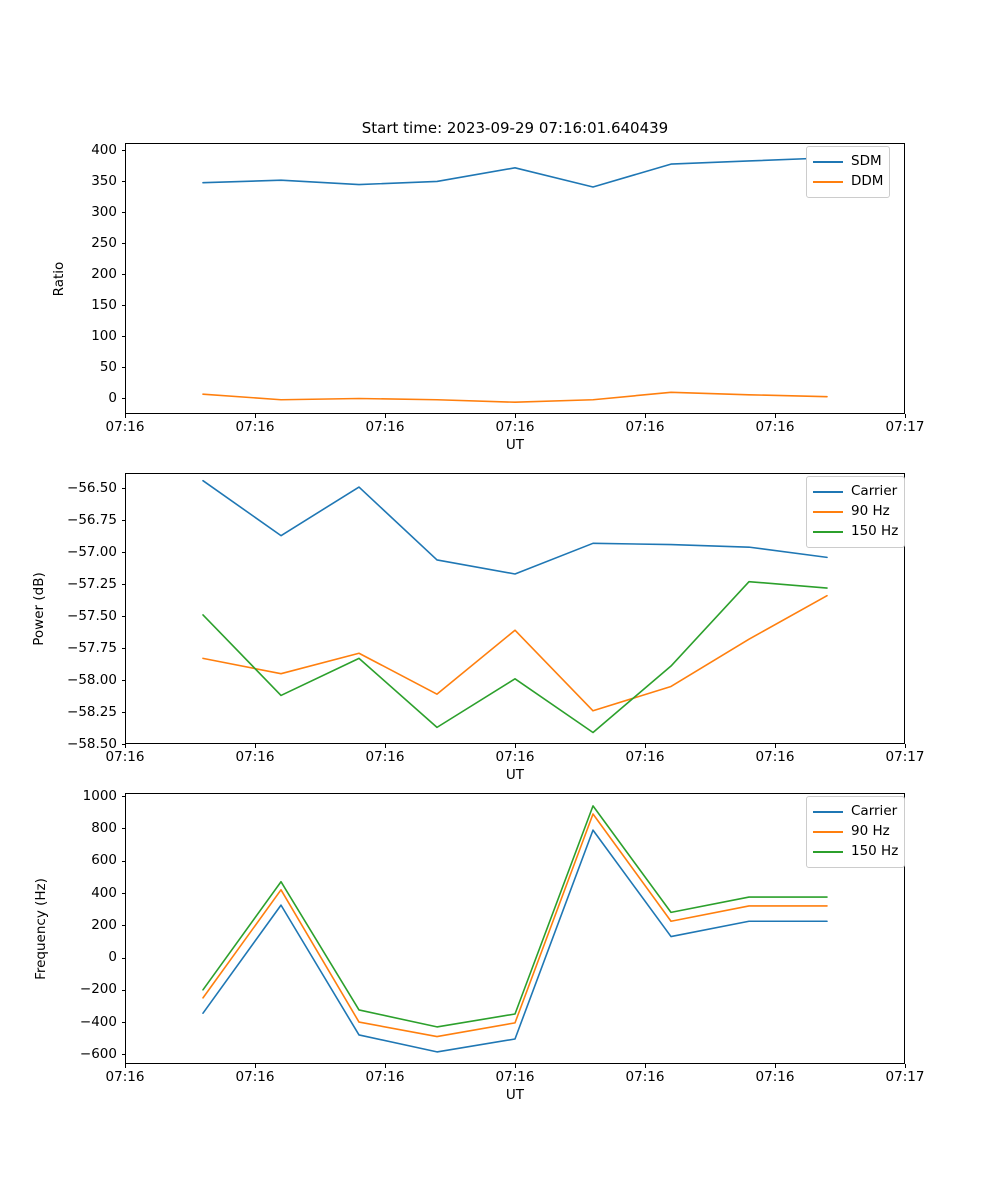  Describe the element at coordinates (92, 487) in the screenshot. I see `y-tick-label: −56.50` at that location.